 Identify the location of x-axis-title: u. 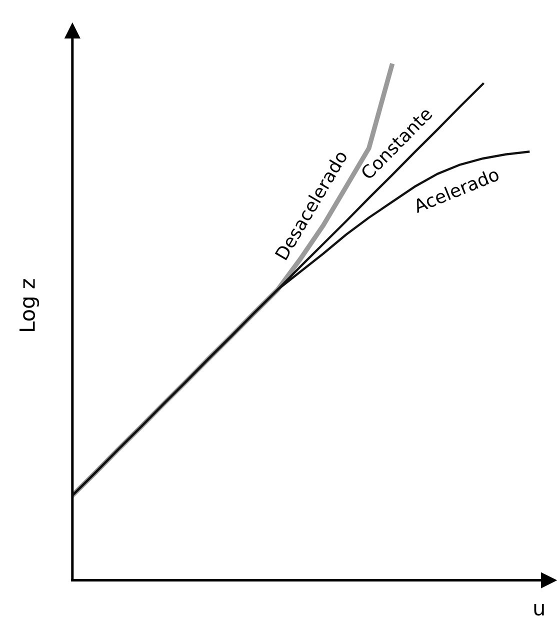
(539, 610).